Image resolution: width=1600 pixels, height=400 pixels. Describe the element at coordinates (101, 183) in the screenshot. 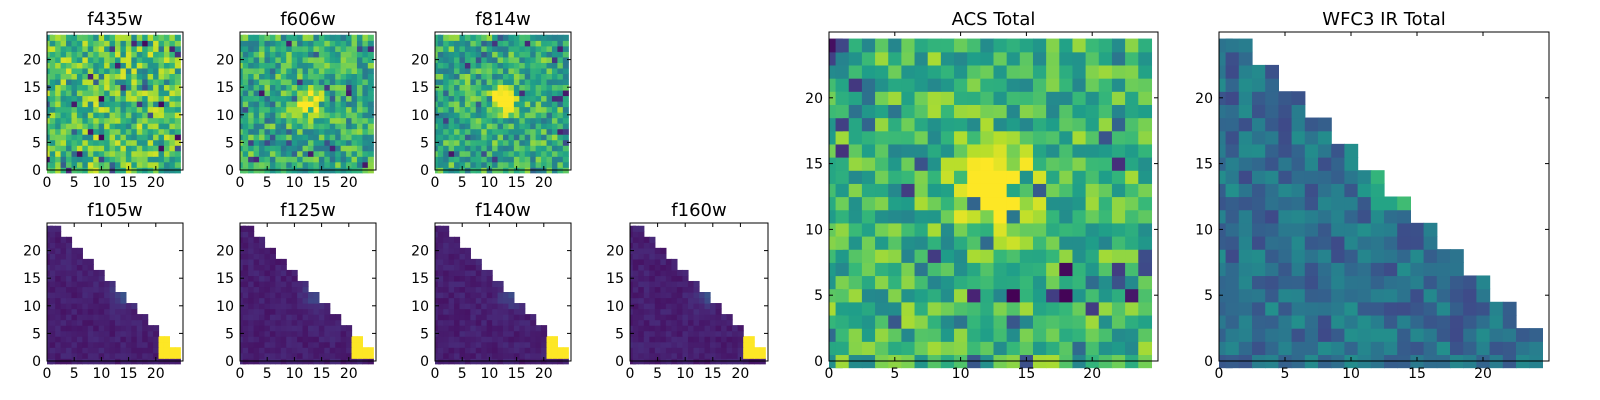

I see `x-tick-label: 10` at that location.